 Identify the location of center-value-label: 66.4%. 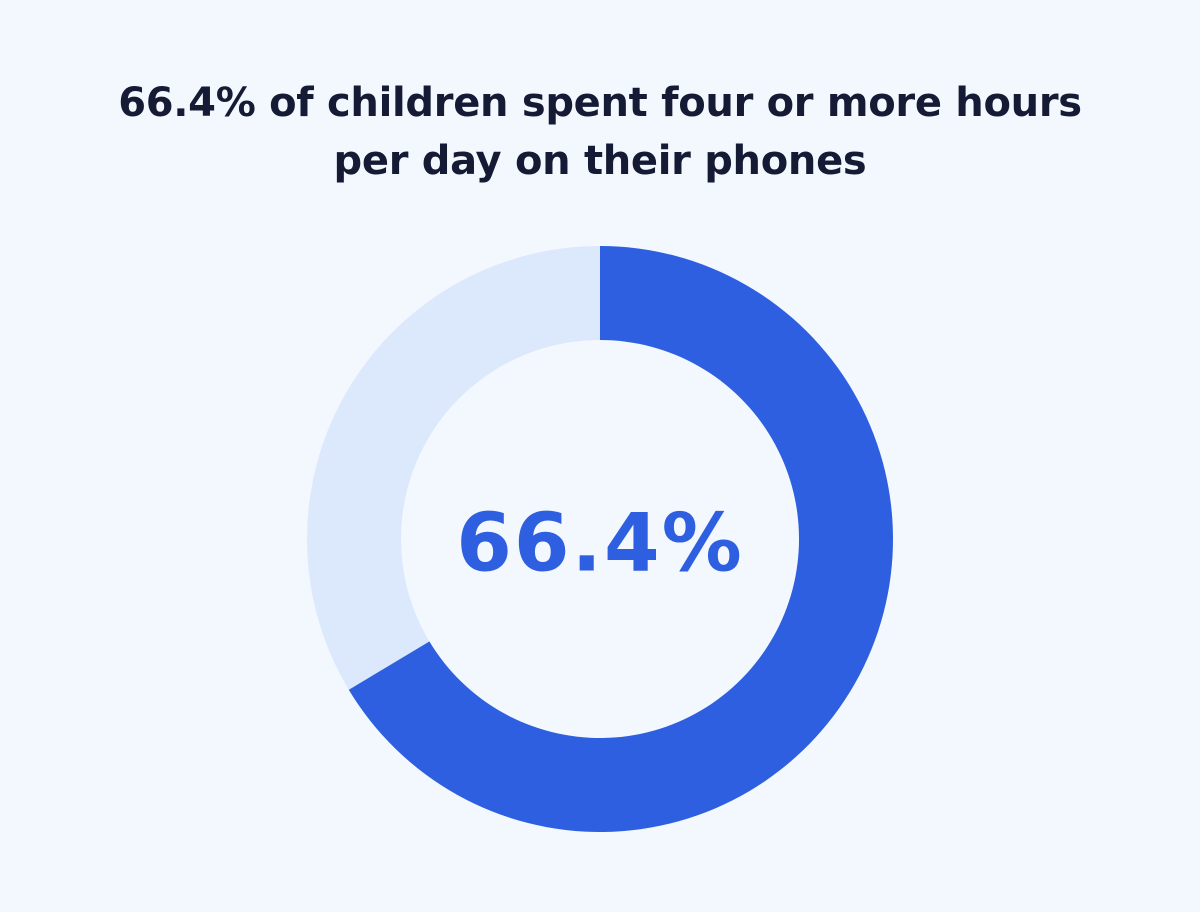
(600, 543).